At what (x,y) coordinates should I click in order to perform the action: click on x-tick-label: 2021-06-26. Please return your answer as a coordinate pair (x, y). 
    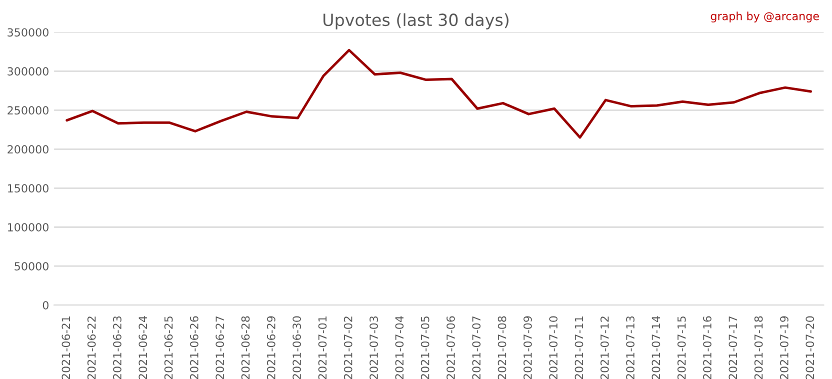
    Looking at the image, I should click on (194, 347).